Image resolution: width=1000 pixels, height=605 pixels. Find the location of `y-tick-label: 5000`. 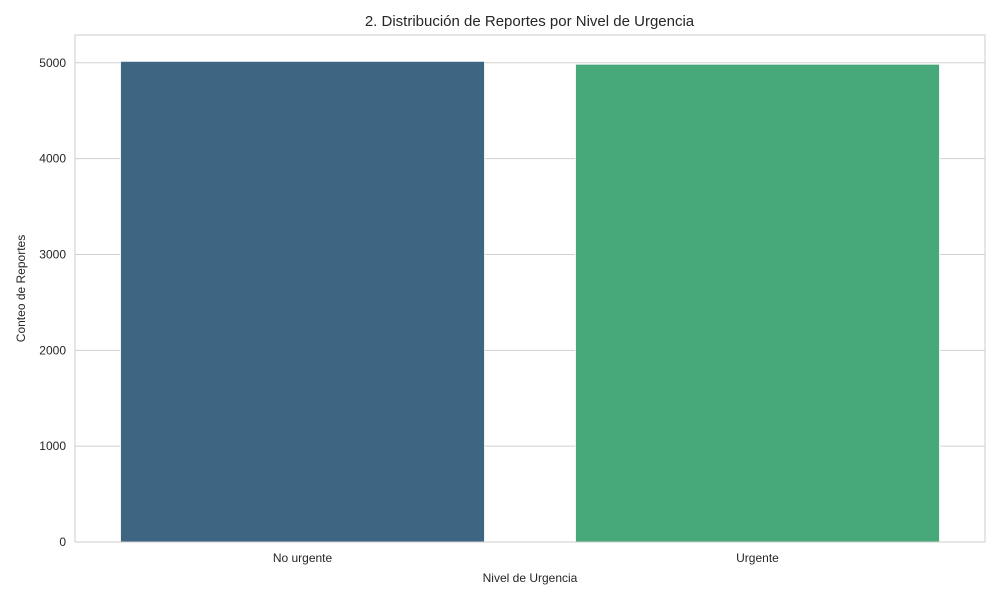

y-tick-label: 5000 is located at coordinates (52, 63).